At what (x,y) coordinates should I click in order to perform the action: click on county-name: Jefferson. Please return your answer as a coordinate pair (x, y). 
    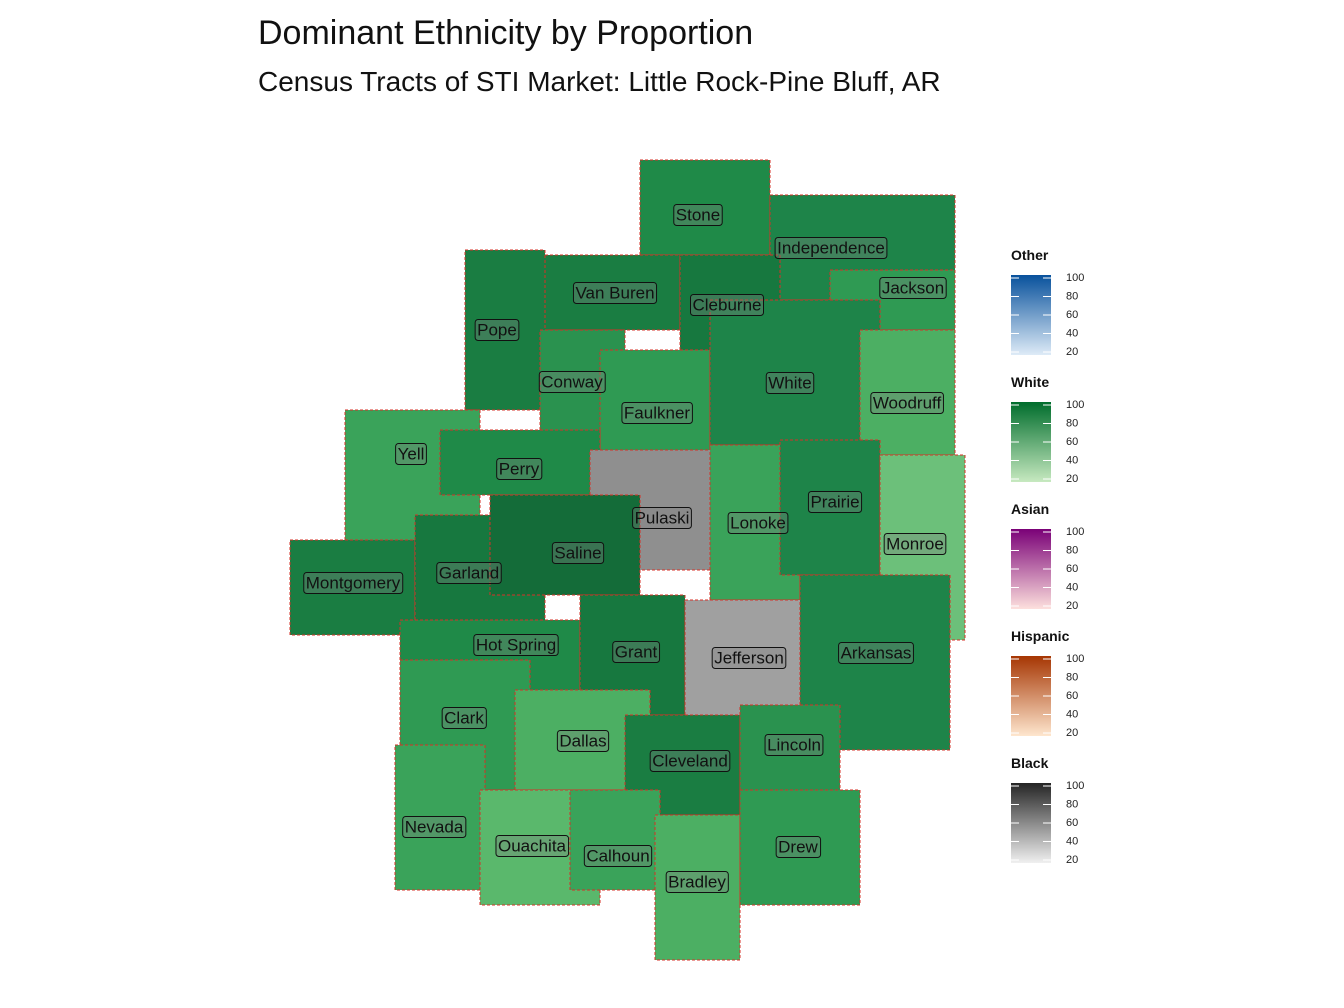
    Looking at the image, I should click on (749, 657).